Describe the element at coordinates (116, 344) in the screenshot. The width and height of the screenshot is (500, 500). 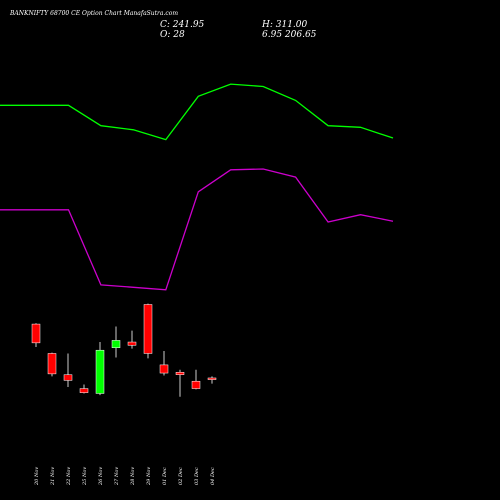
I see `candle-body-27-nov` at that location.